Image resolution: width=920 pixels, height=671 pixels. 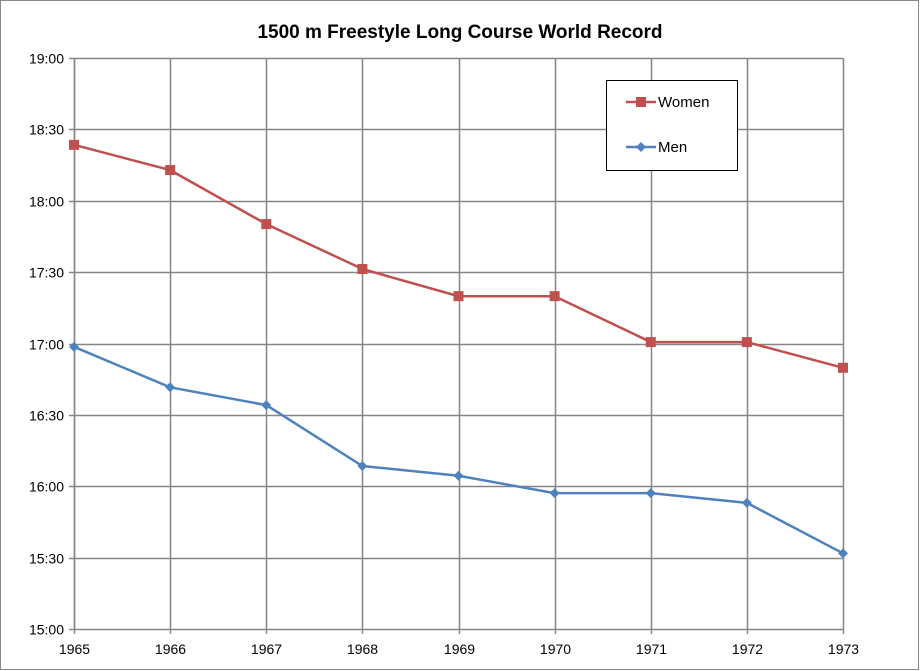 What do you see at coordinates (46, 273) in the screenshot?
I see `y-tick-label: 17:30` at bounding box center [46, 273].